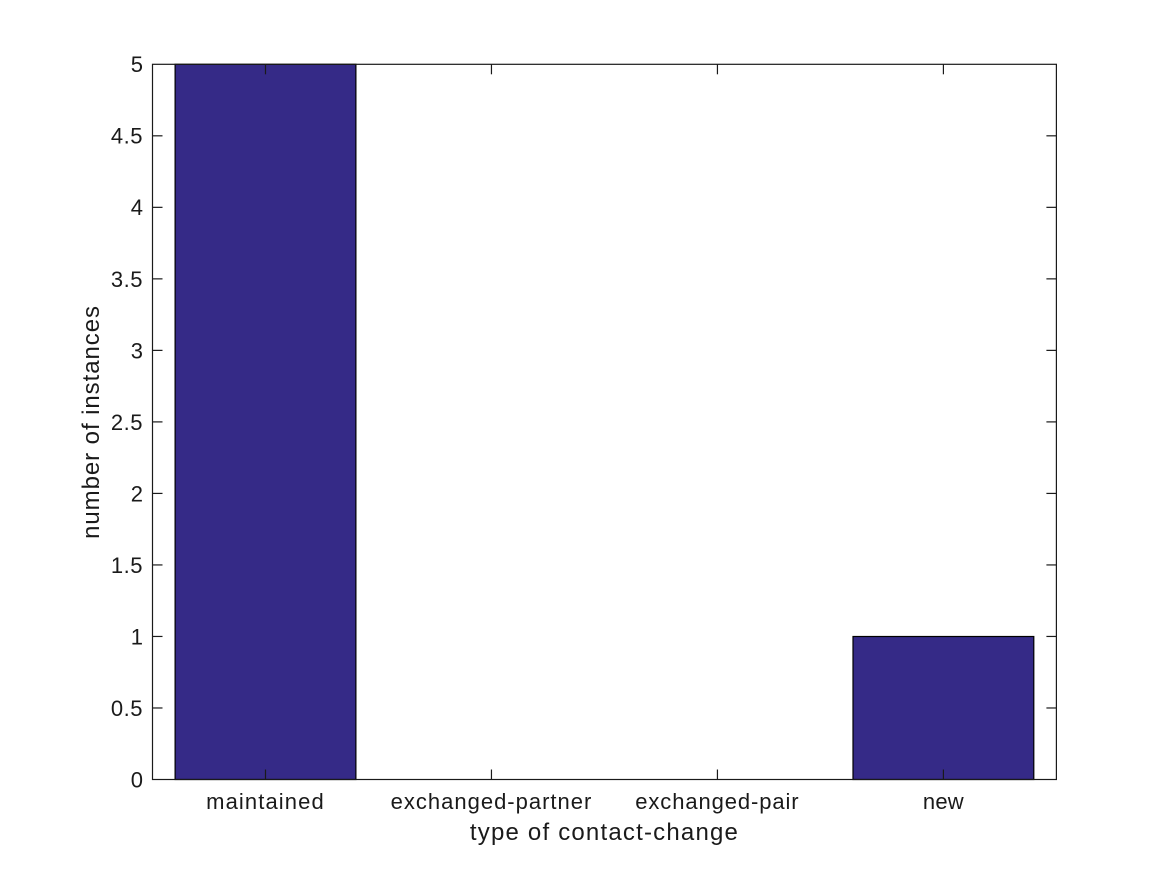 This screenshot has width=1167, height=875. I want to click on svg-text: exchanged-partner, so click(492, 801).